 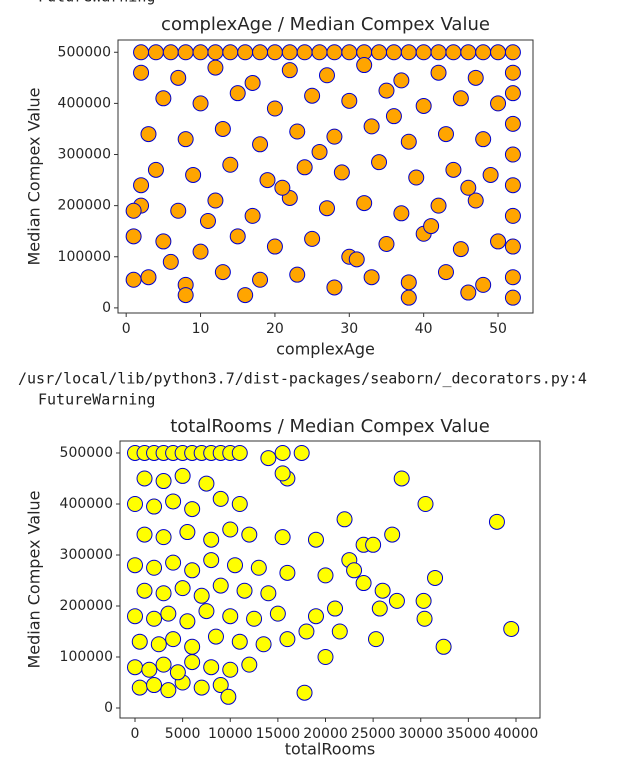 I want to click on x-tick-label: 50, so click(x=498, y=329).